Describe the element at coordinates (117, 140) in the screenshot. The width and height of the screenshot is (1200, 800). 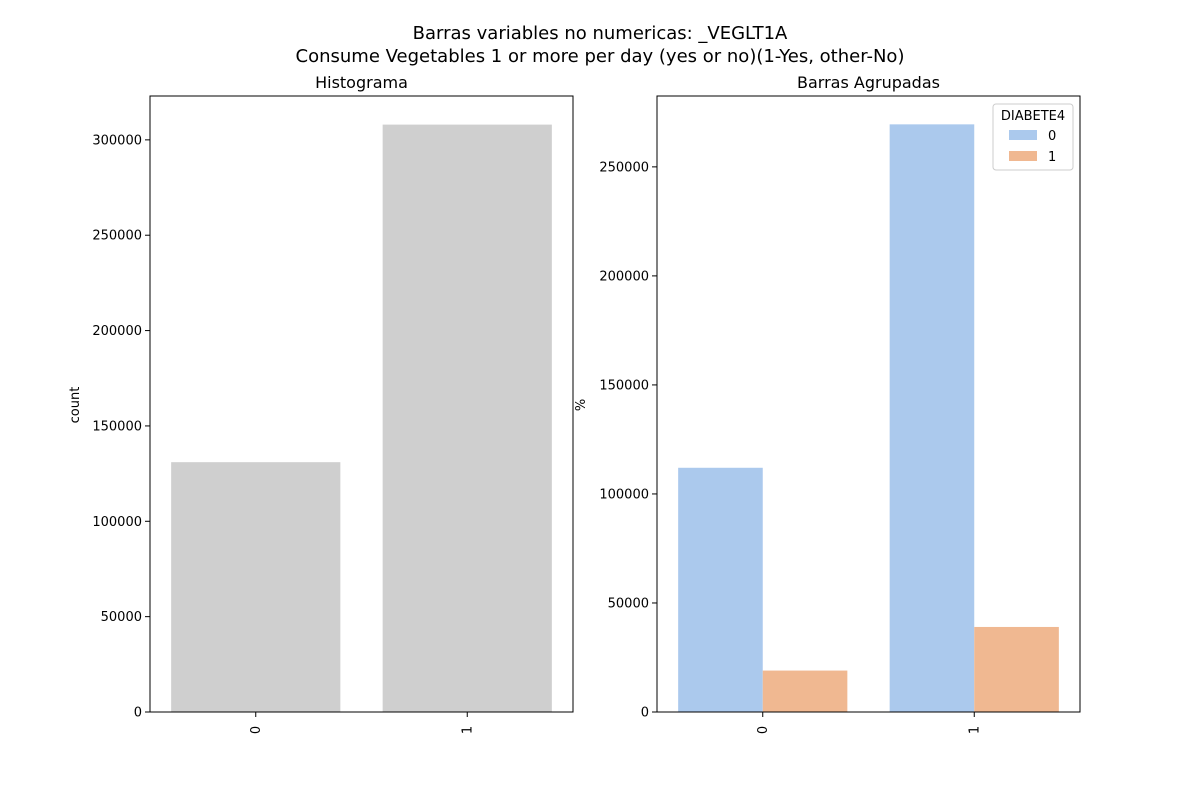
I see `histogram-y-tick-label-6: 300000` at that location.